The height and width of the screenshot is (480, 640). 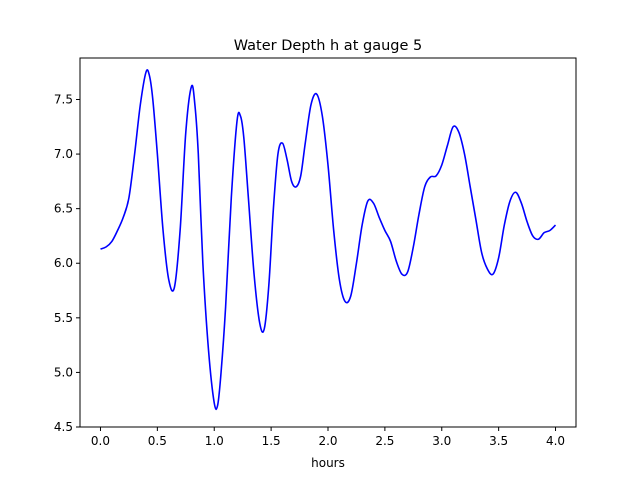 What do you see at coordinates (271, 441) in the screenshot?
I see `x-tick-label: 1.5` at bounding box center [271, 441].